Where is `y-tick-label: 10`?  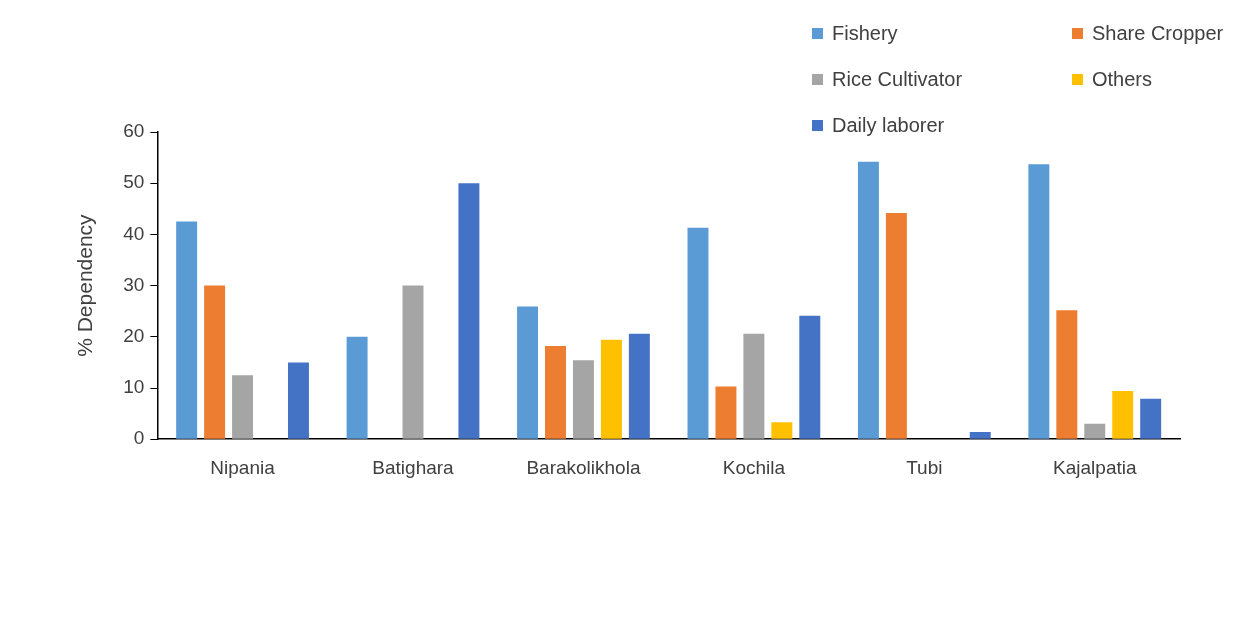
y-tick-label: 10 is located at coordinates (134, 387).